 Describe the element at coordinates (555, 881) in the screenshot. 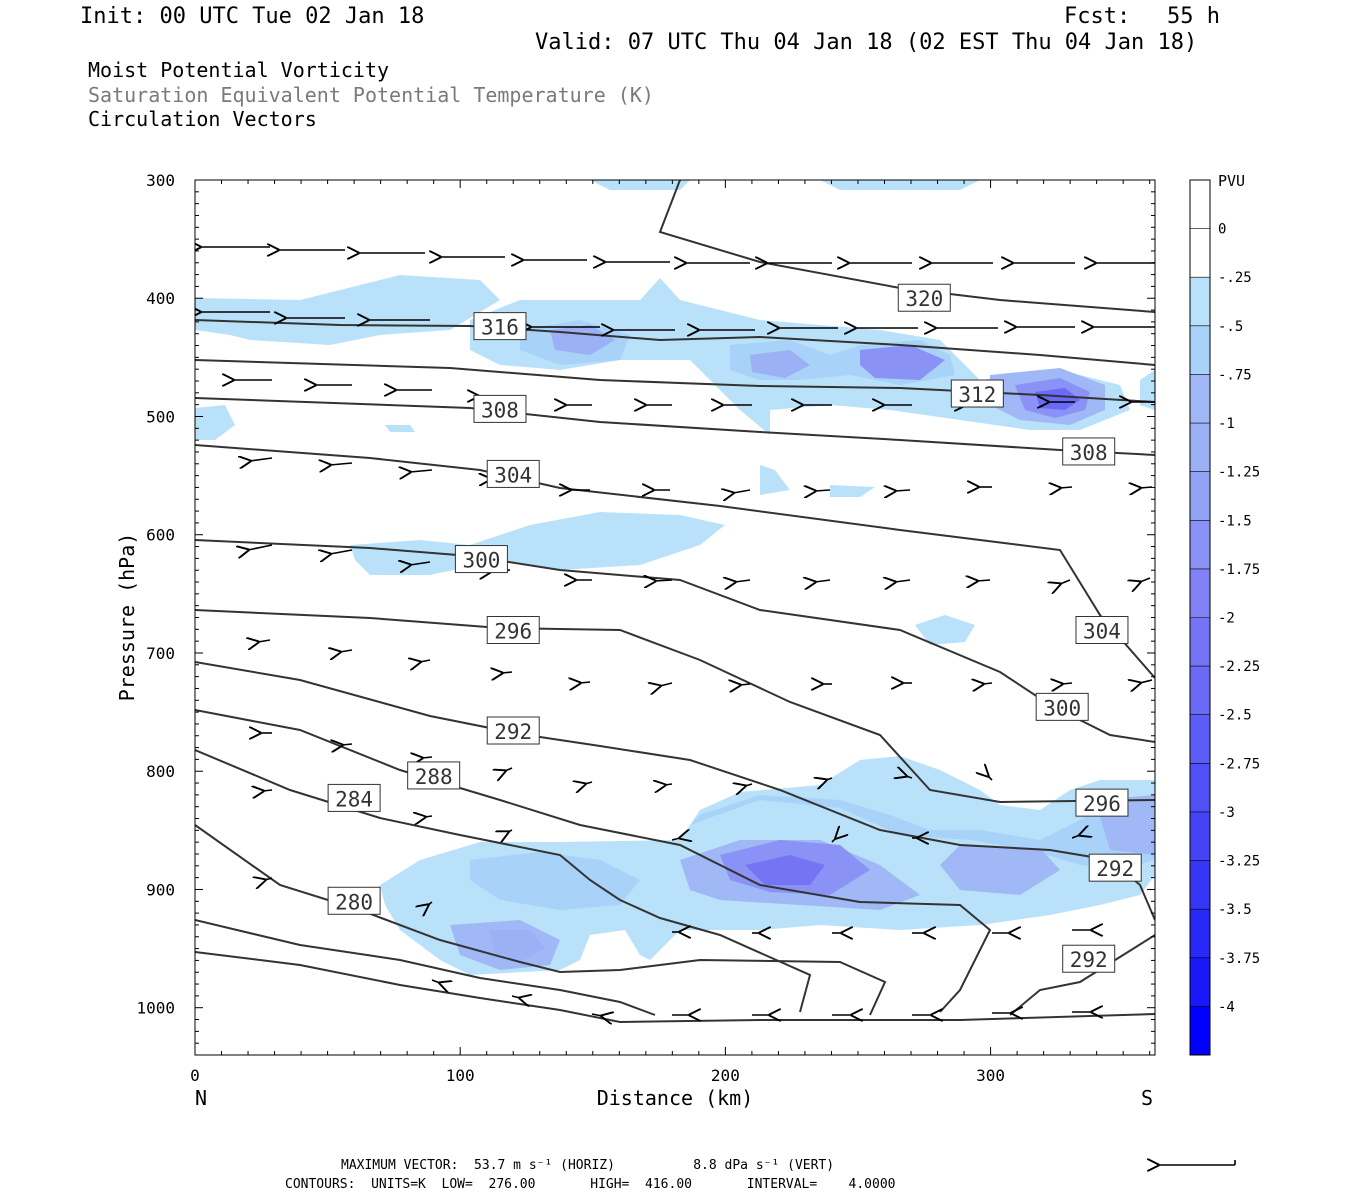

I see `pv-fill-lower-mid` at that location.